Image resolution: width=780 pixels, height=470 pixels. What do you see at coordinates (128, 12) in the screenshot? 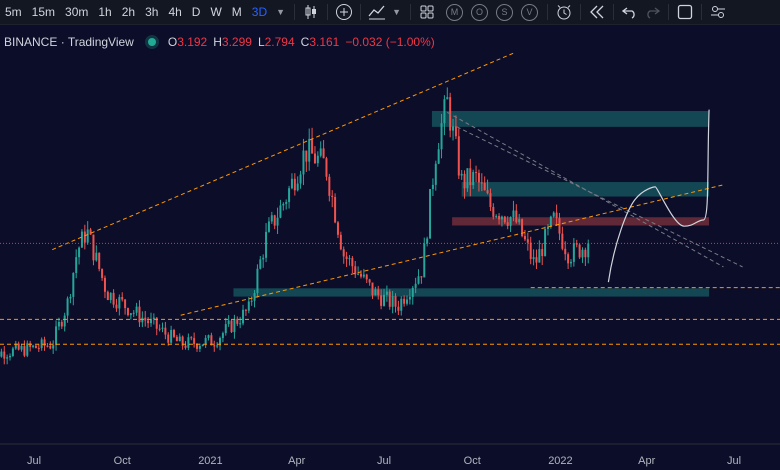
I see `timeframe-2h: 2h` at bounding box center [128, 12].